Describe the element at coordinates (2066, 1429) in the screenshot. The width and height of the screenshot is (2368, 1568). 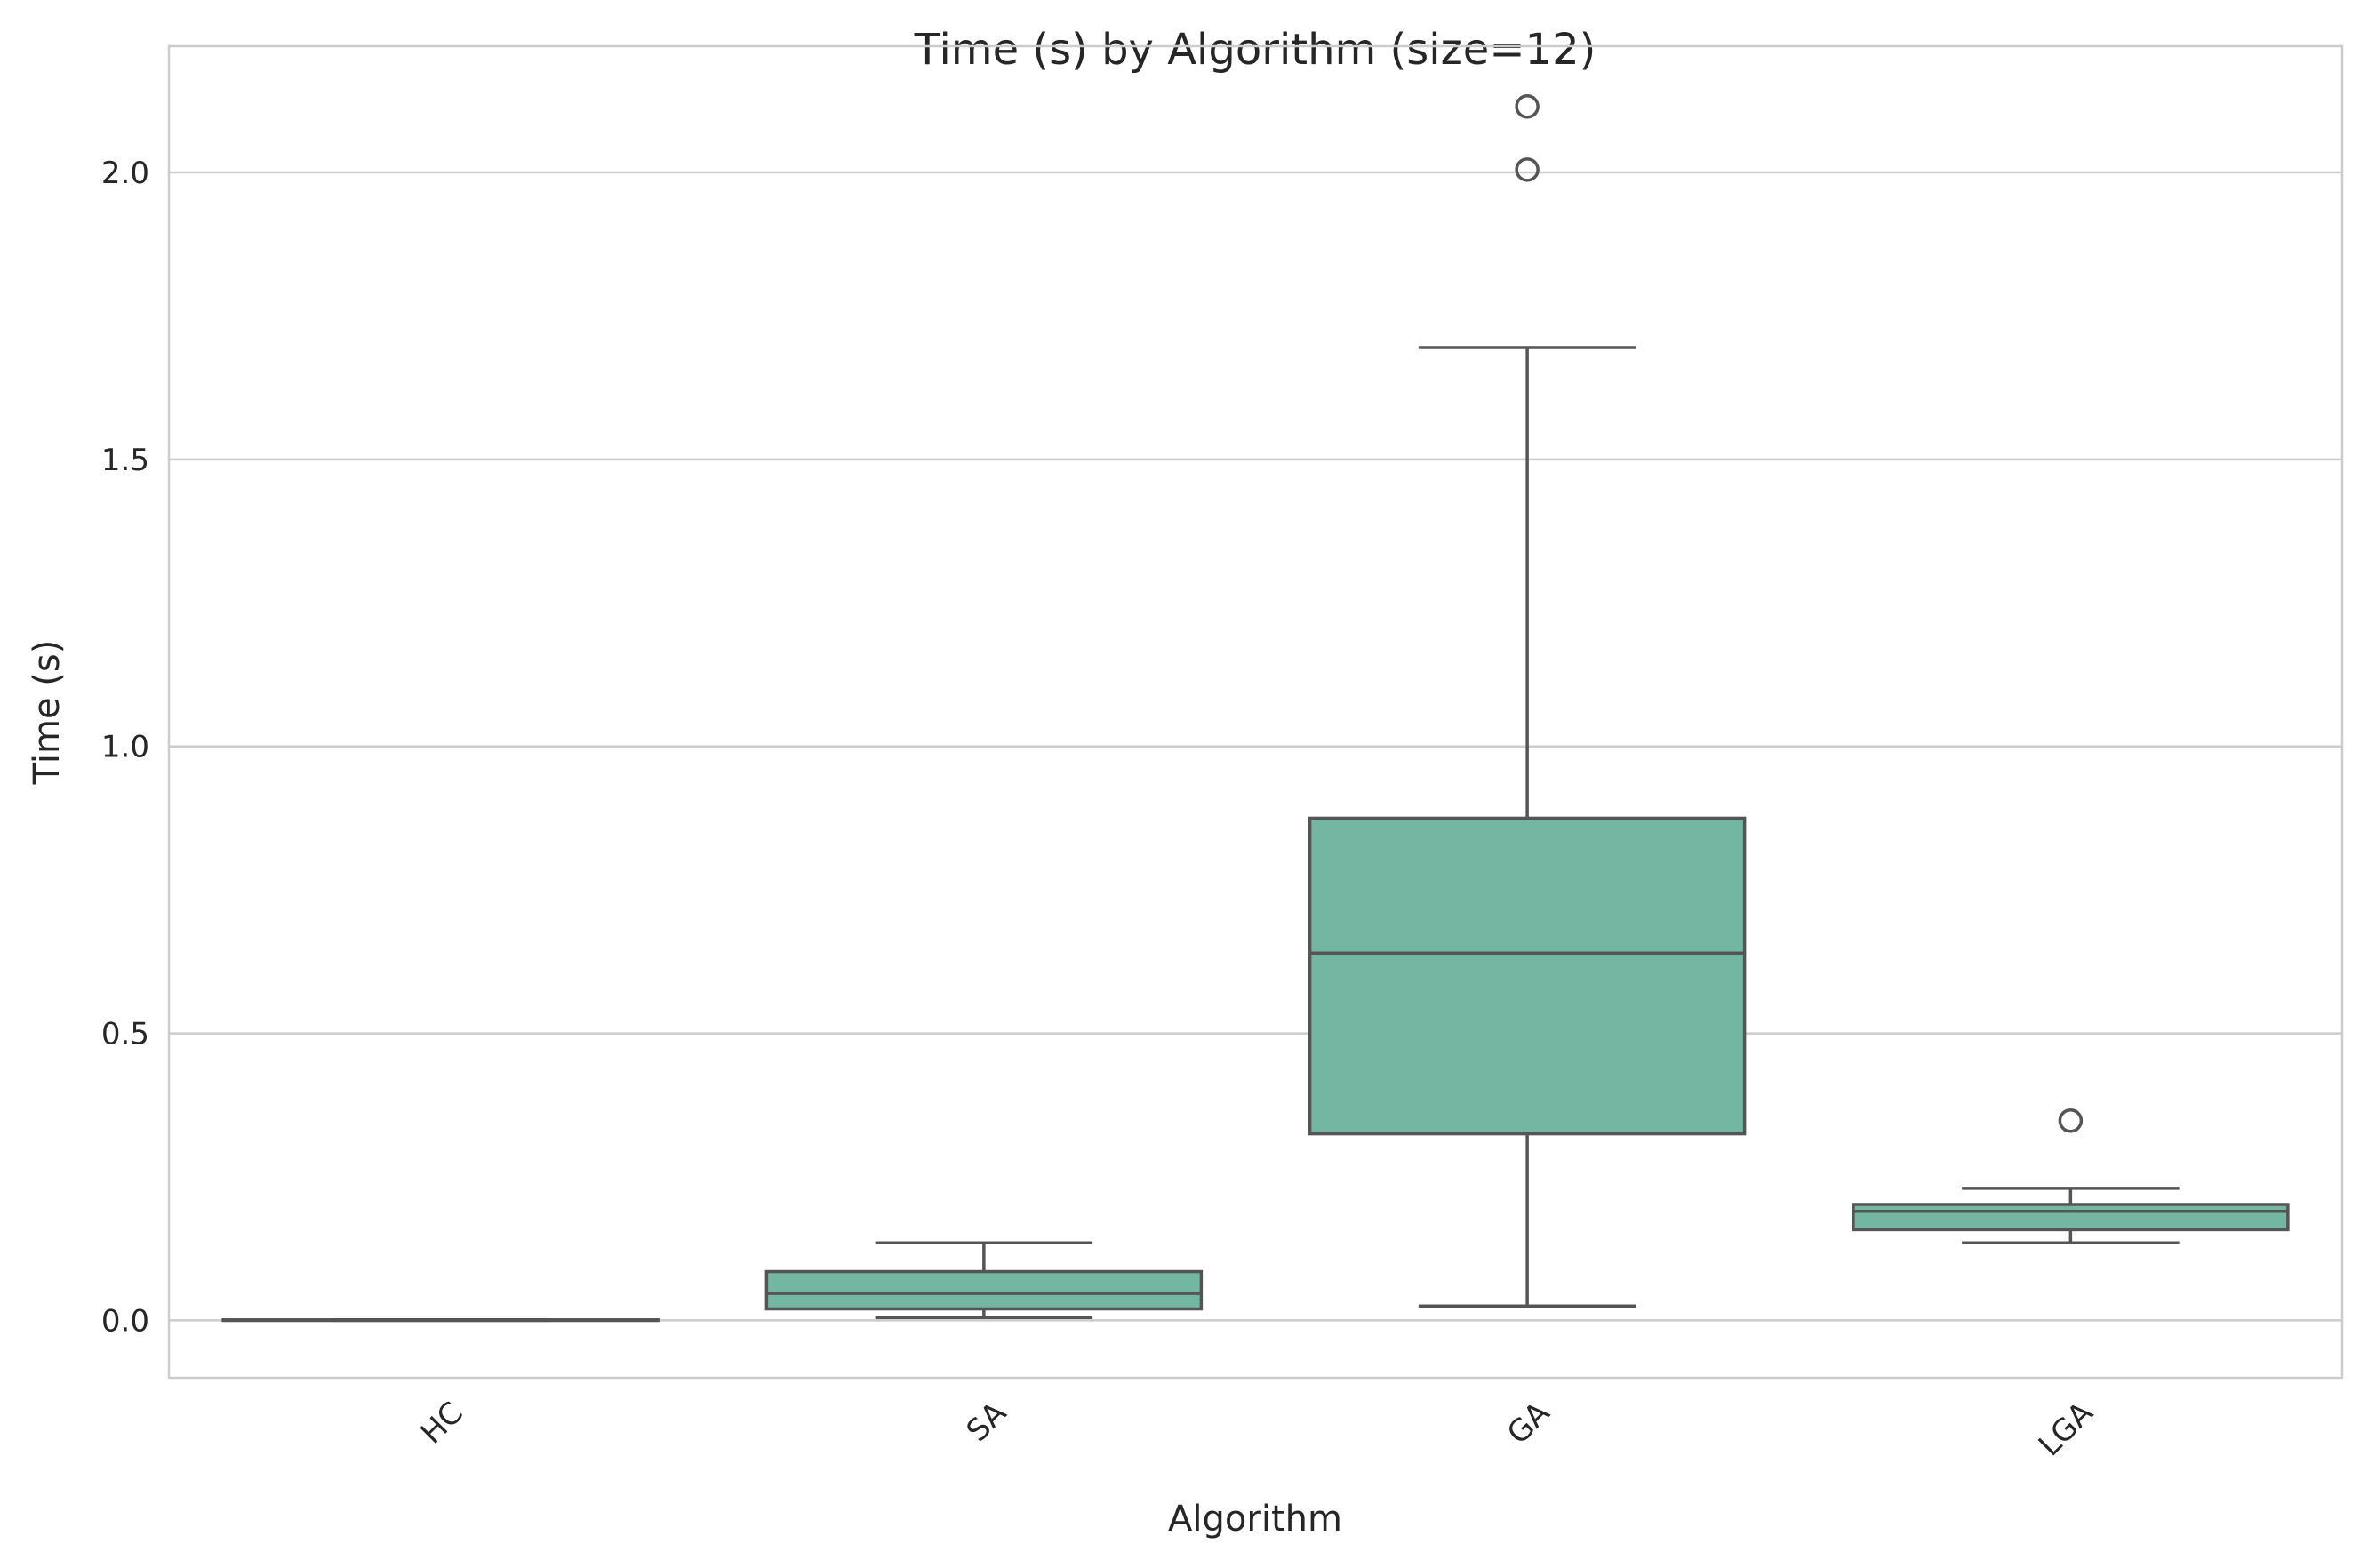
I see `x-tick-label: LGA` at that location.